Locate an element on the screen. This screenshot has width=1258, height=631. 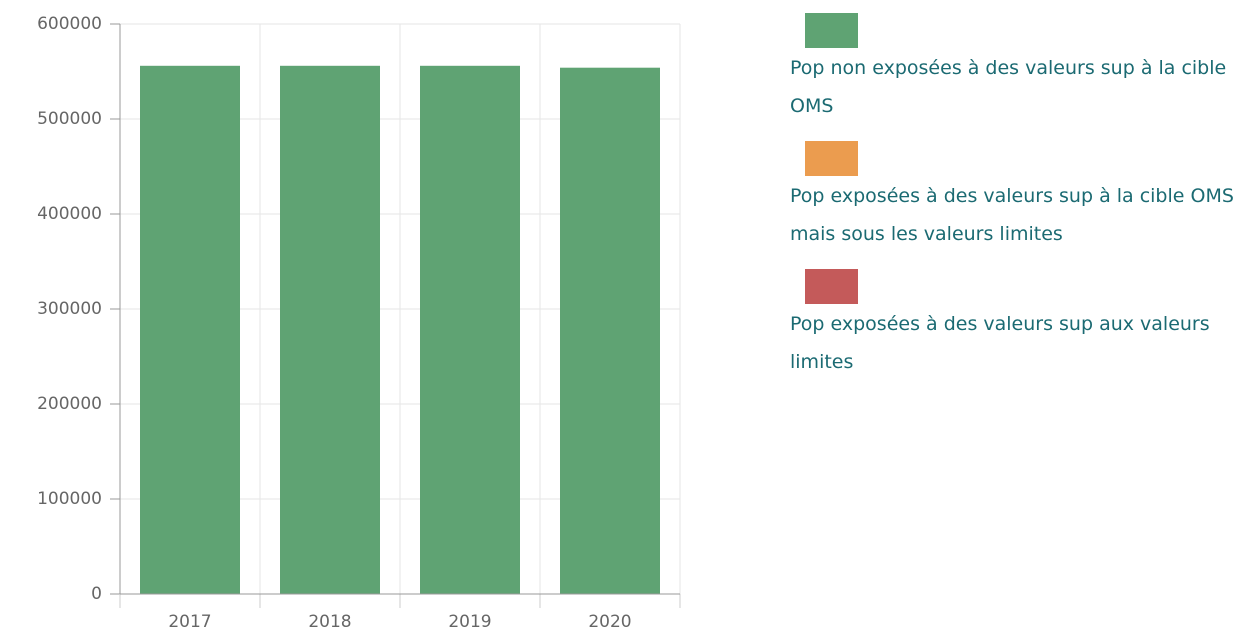
x-tick-label: 2019 is located at coordinates (469, 621).